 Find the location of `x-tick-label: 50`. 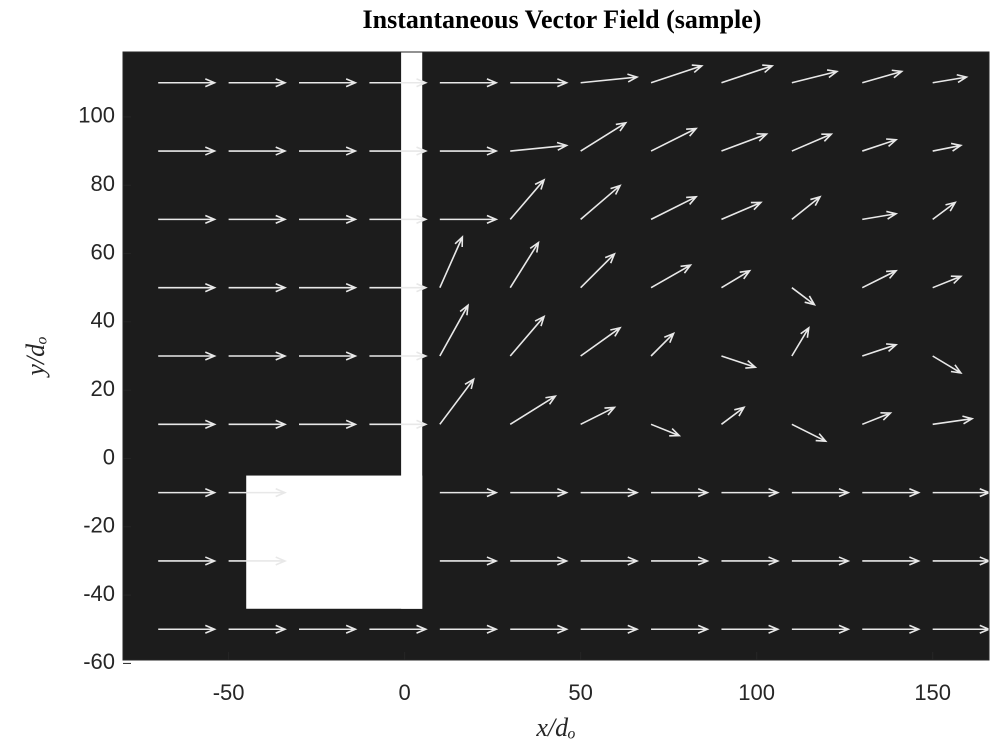

x-tick-label: 50 is located at coordinates (580, 692).